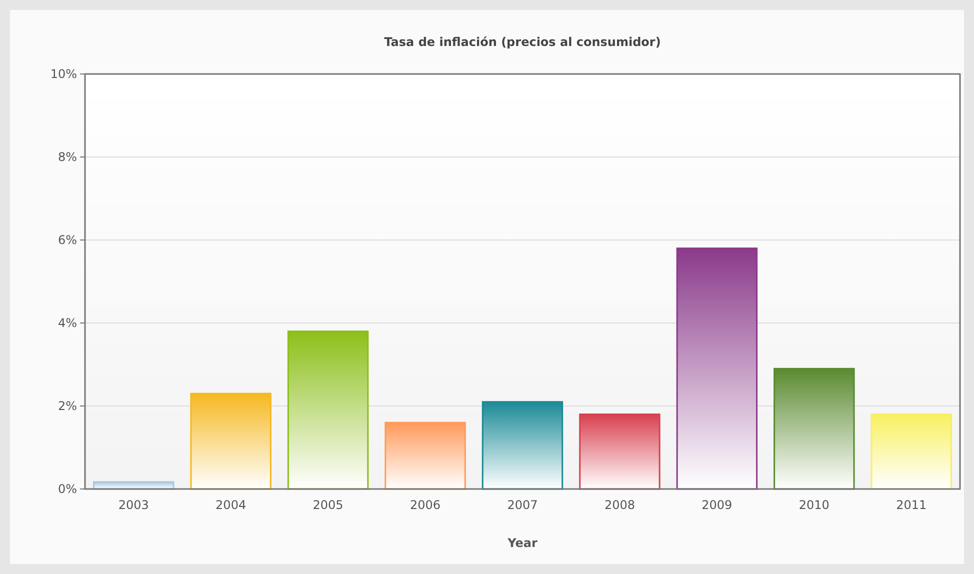 The width and height of the screenshot is (974, 574). Describe the element at coordinates (63, 74) in the screenshot. I see `y-tick-label: 10%` at that location.